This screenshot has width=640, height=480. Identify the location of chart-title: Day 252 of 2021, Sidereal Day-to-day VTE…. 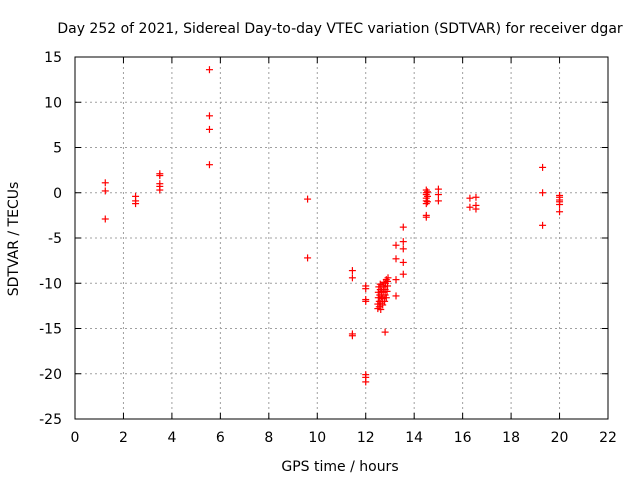
(340, 29).